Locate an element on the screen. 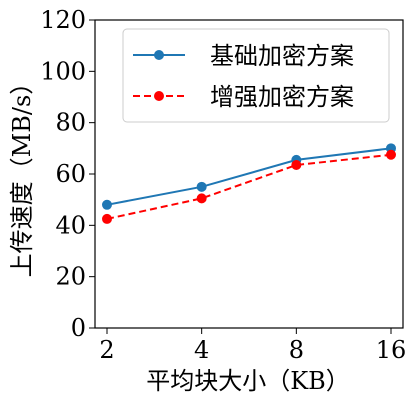 This screenshot has width=412, height=405. x-axis-title: 平均块大小（KB） is located at coordinates (248, 381).